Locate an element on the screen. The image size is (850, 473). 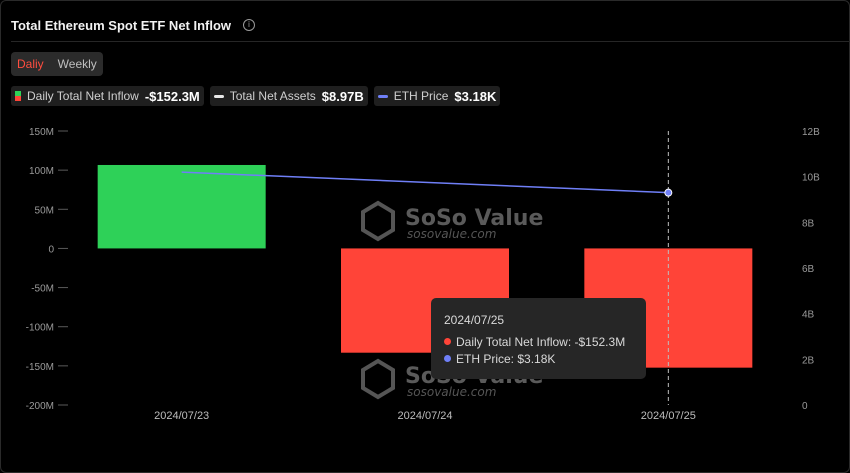
watermark-brand: SoSo Value is located at coordinates (474, 218).